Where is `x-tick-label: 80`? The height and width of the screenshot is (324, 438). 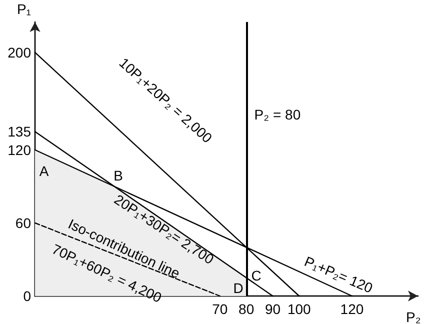 x-tick-label: 80 is located at coordinates (246, 309).